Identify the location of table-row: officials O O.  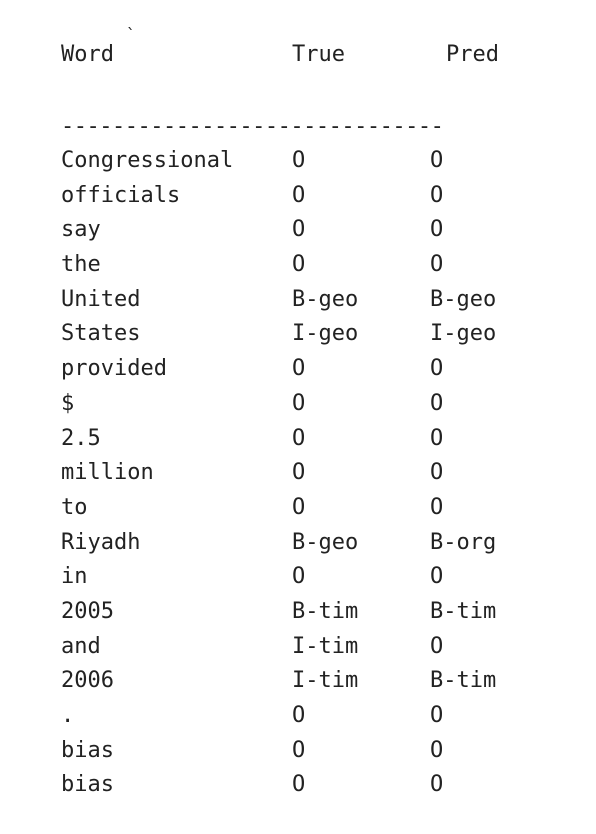
(298, 196).